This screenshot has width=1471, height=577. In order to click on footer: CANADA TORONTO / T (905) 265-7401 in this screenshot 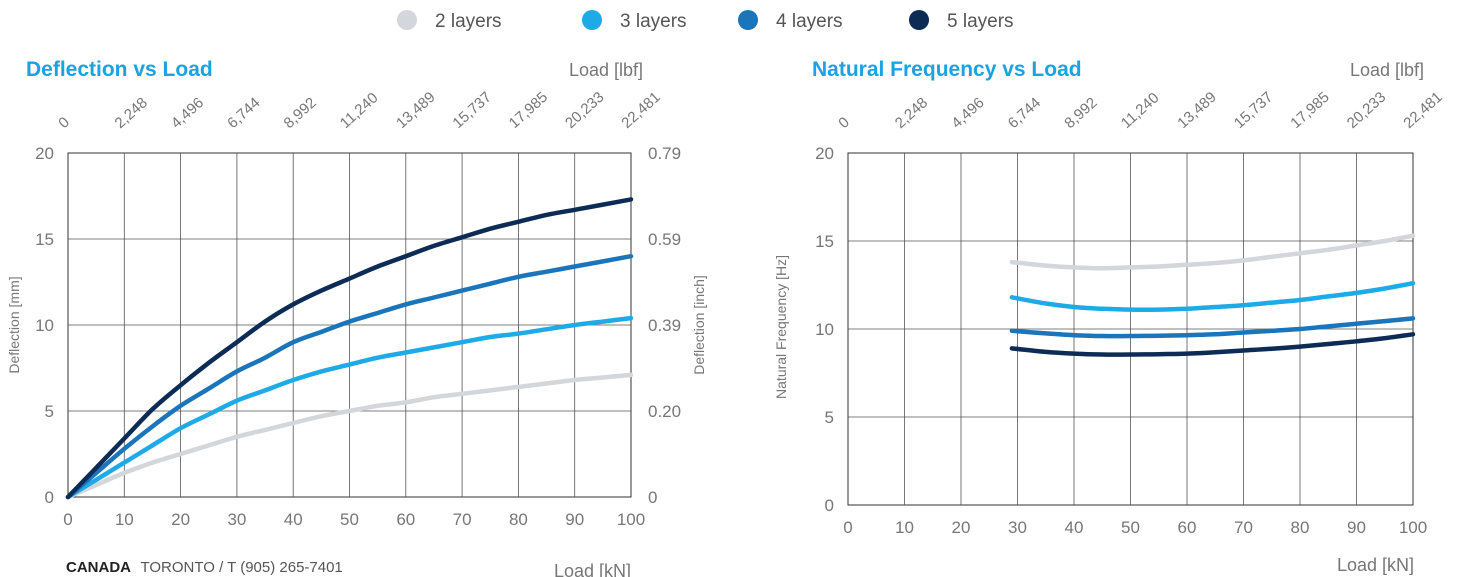, I will do `click(204, 567)`.